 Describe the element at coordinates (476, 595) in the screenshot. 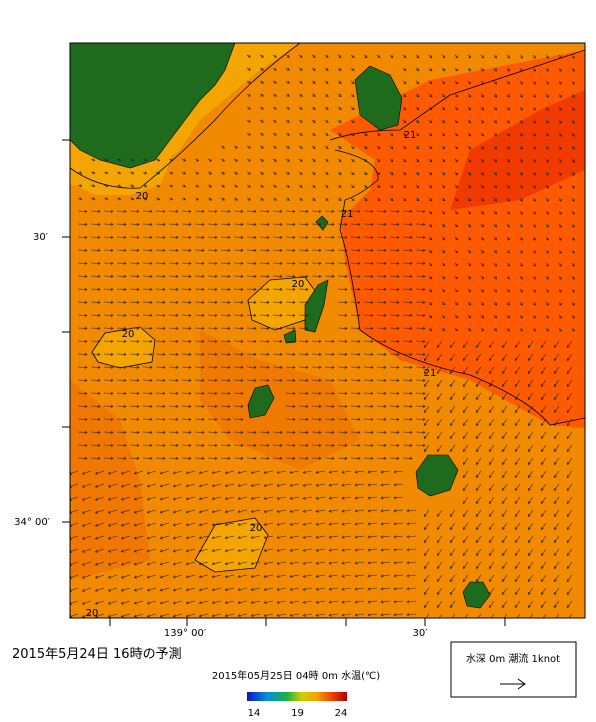

I see `island` at that location.